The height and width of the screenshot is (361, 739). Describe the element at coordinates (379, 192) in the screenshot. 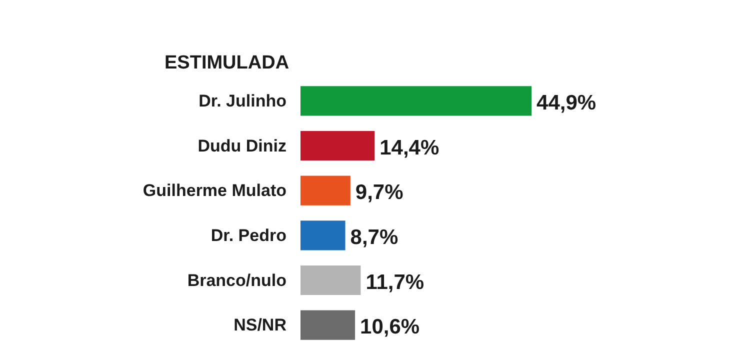

I see `data-label: 9,7%` at that location.